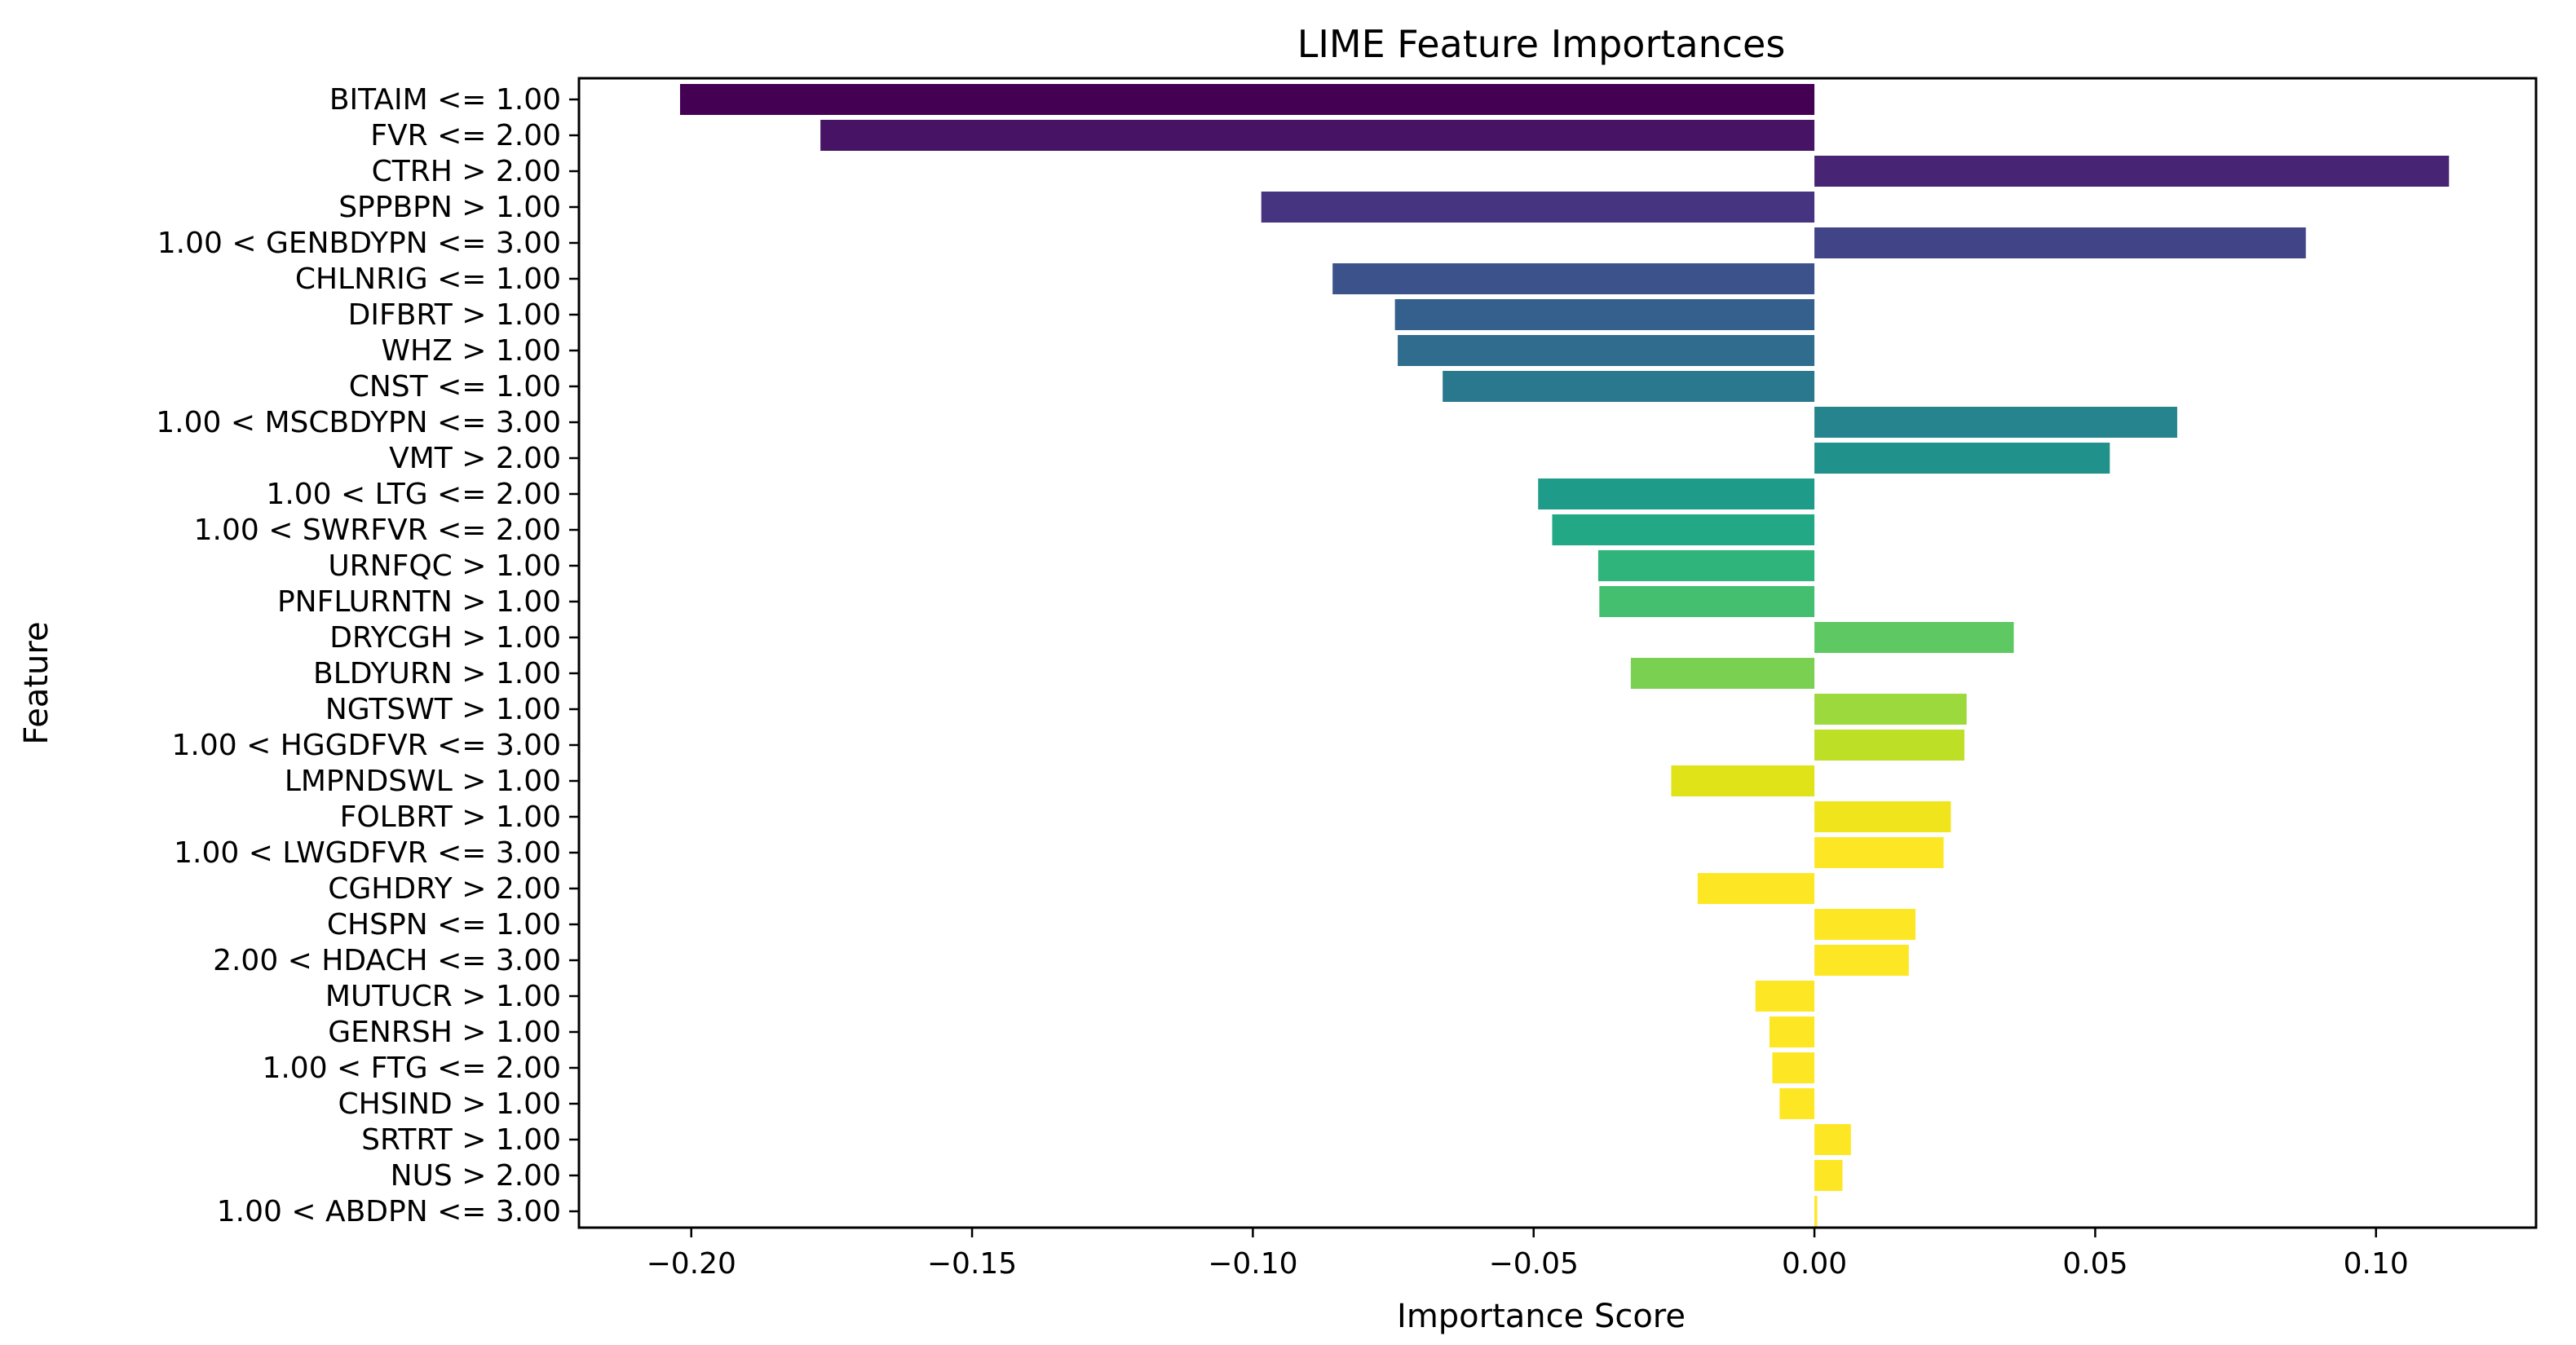  What do you see at coordinates (1814, 1264) in the screenshot?
I see `x-tick-label: 0.00` at bounding box center [1814, 1264].